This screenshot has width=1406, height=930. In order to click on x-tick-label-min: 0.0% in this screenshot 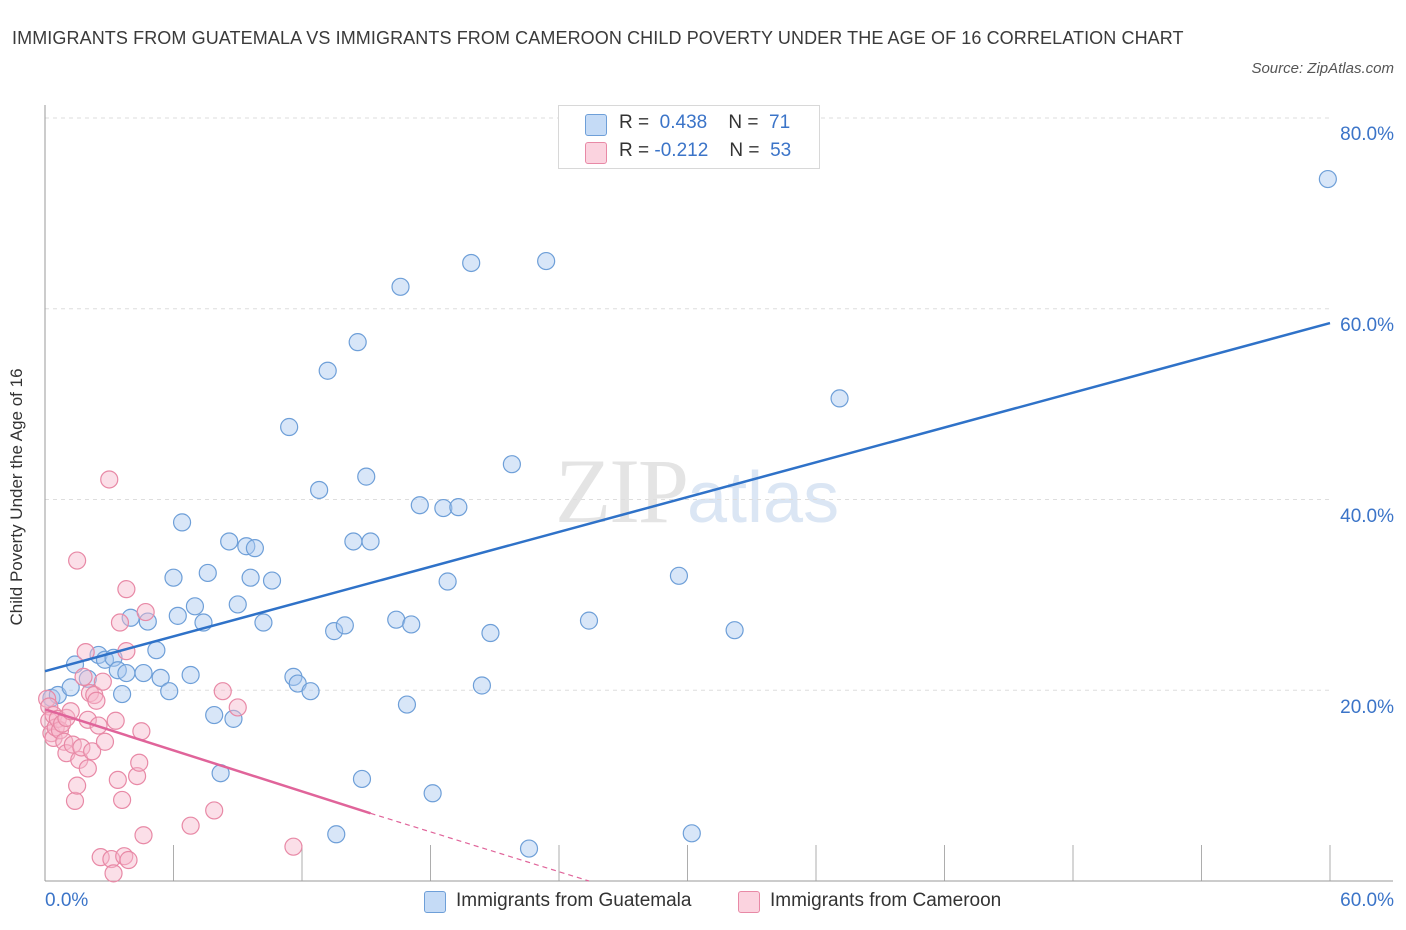, I will do `click(67, 900)`.